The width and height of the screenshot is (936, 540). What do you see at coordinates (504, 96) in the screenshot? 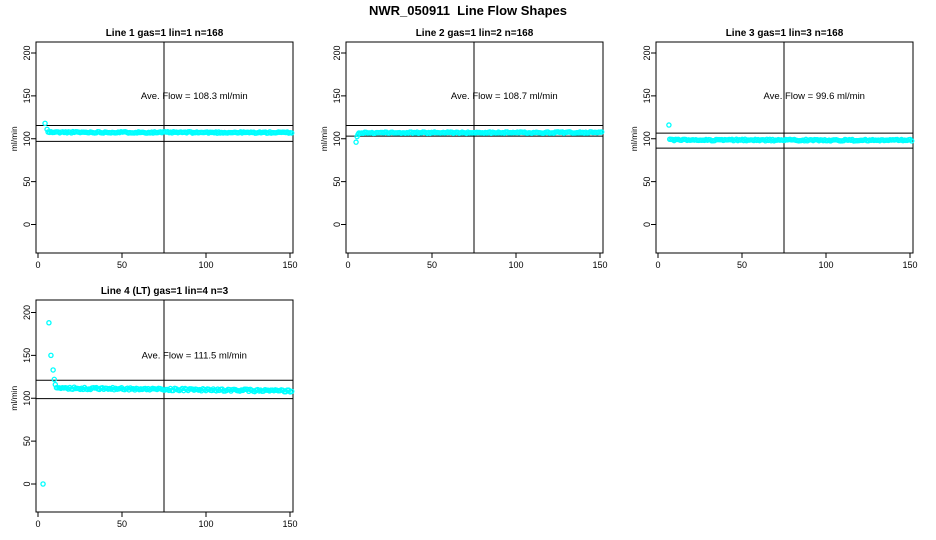
I see `ave-flow-annotation: Ave. Flow = 108.7 ml/min` at bounding box center [504, 96].